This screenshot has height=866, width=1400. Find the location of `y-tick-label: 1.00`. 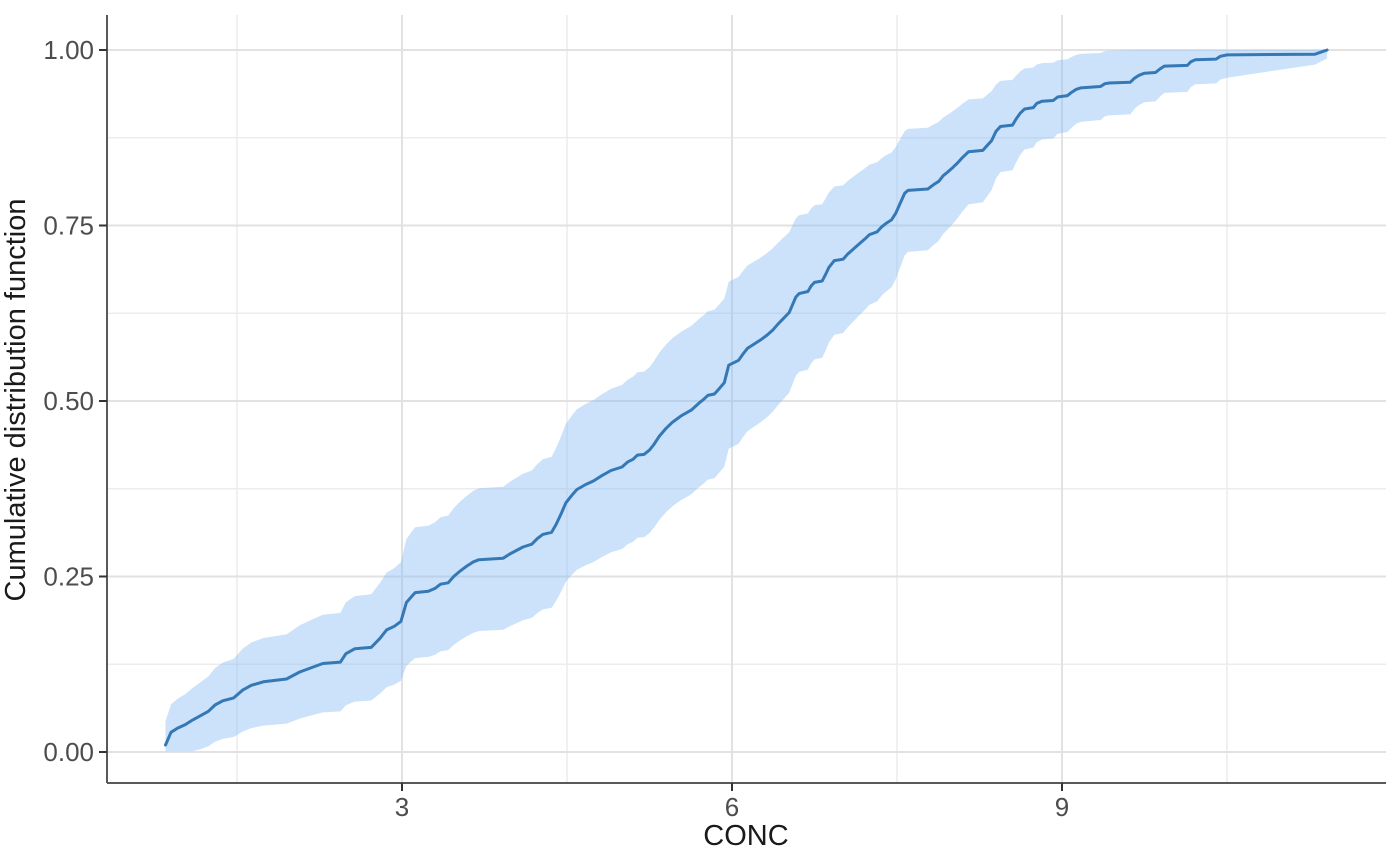

y-tick-label: 1.00 is located at coordinates (68, 50).